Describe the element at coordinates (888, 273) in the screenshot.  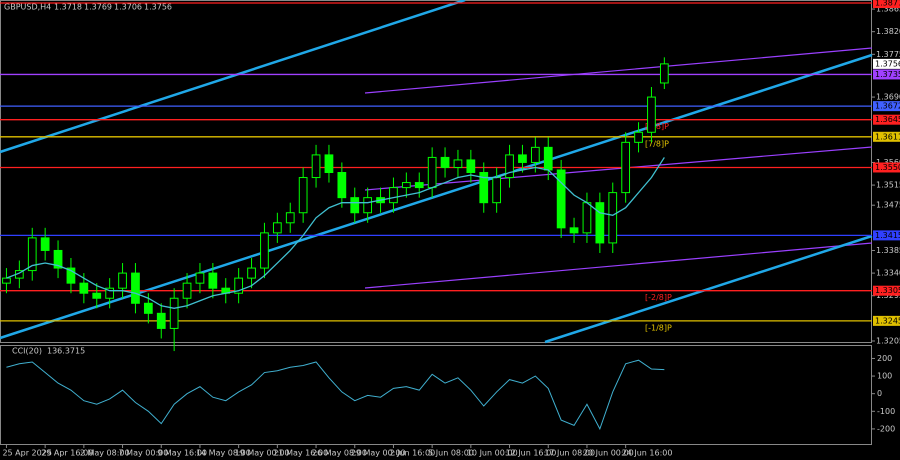
I see `y-tick-label: 1.3340` at that location.